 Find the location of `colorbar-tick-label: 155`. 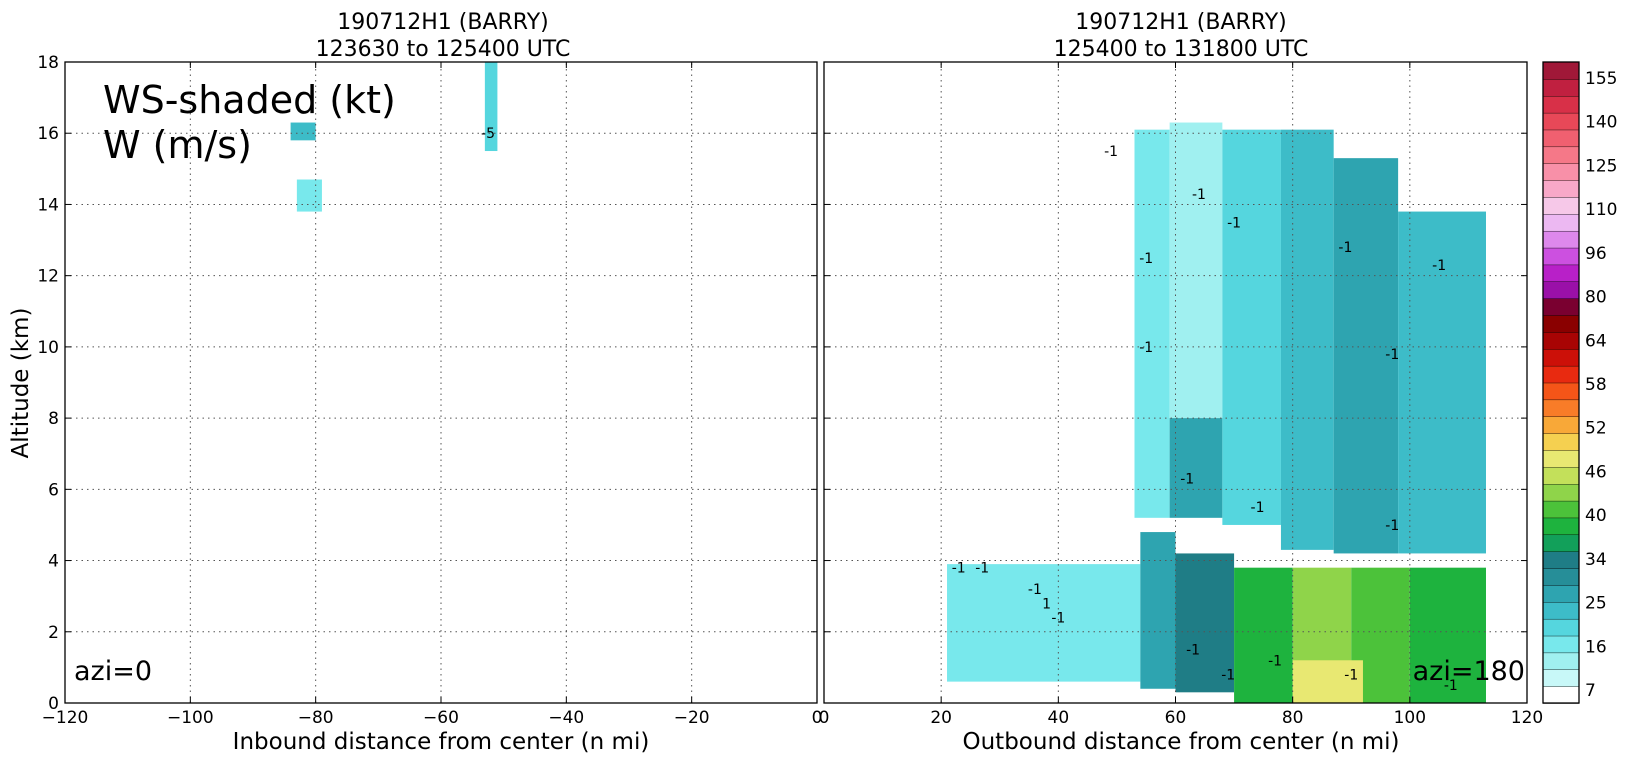

colorbar-tick-label: 155 is located at coordinates (1601, 79).